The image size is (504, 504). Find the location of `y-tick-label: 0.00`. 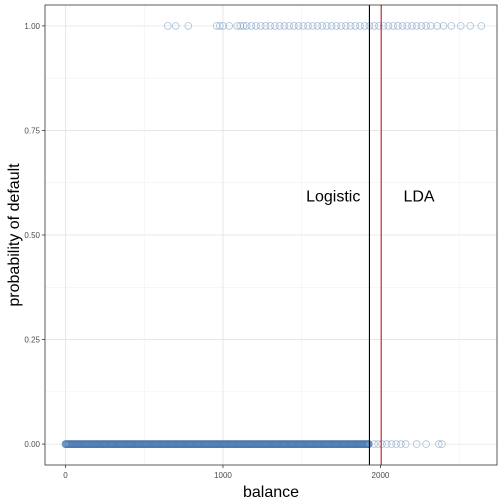

y-tick-label: 0.00 is located at coordinates (32, 444).